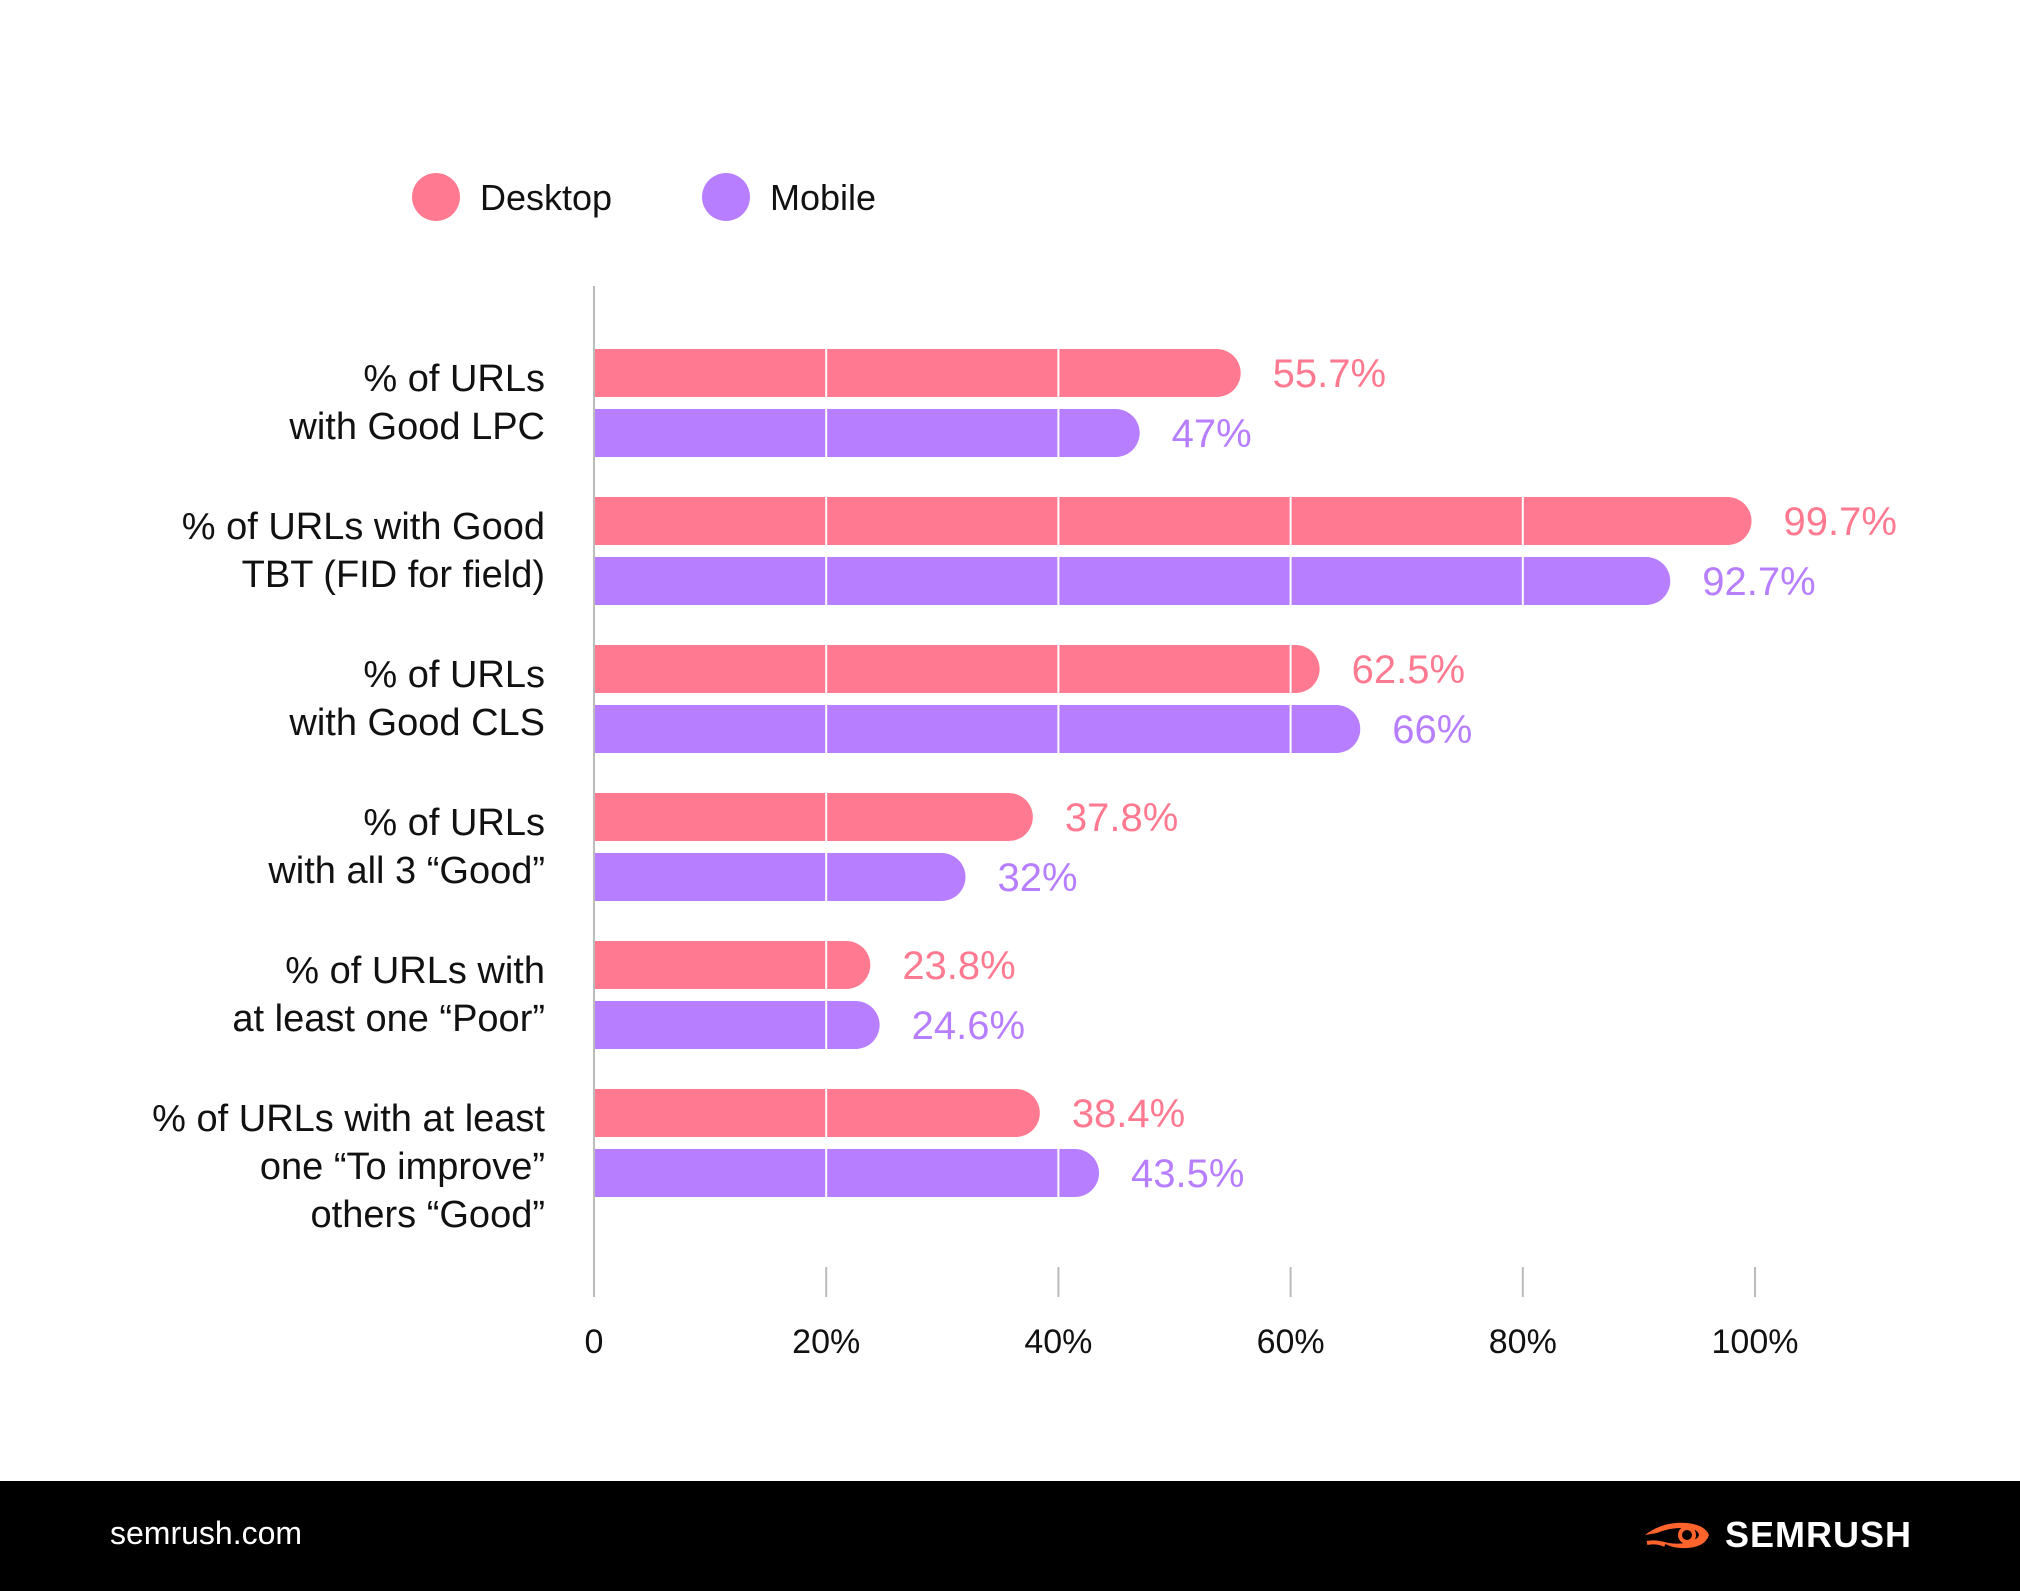  Describe the element at coordinates (206, 1533) in the screenshot. I see `footer-url: semrush.com` at that location.